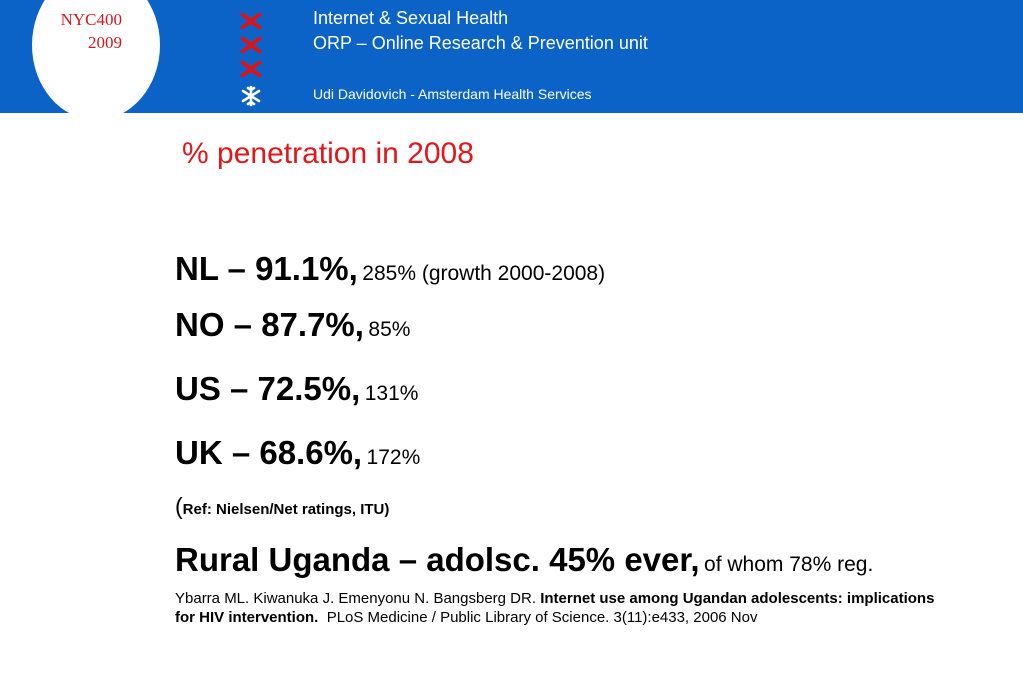 The height and width of the screenshot is (682, 1023). I want to click on stat-nl: NL – 91.1%, 285% (growth 2000-2008), so click(390, 269).